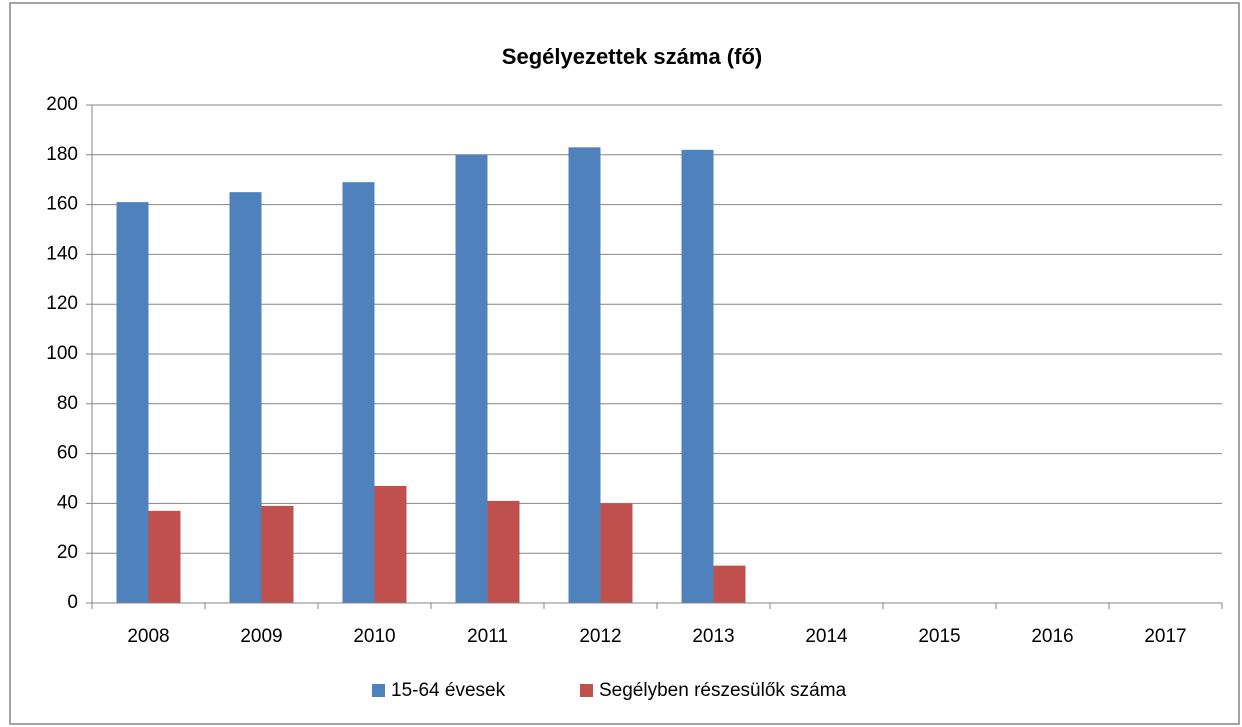 Image resolution: width=1242 pixels, height=727 pixels. What do you see at coordinates (67, 453) in the screenshot?
I see `y-tick-label: 60` at bounding box center [67, 453].